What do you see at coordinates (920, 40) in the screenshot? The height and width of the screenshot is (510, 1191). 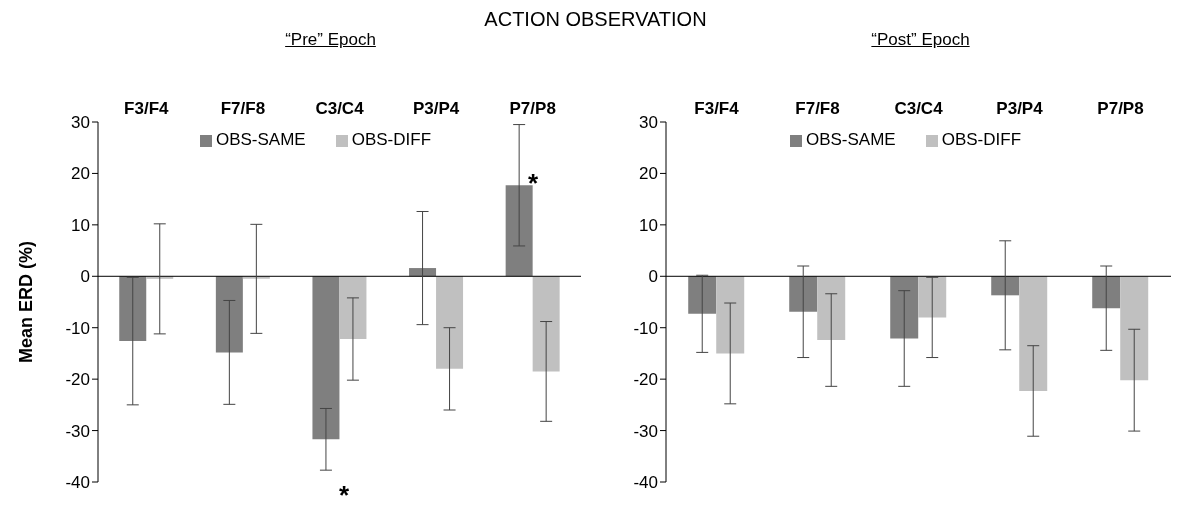 I see `chart-subtitle: “Post” Epoch` at bounding box center [920, 40].